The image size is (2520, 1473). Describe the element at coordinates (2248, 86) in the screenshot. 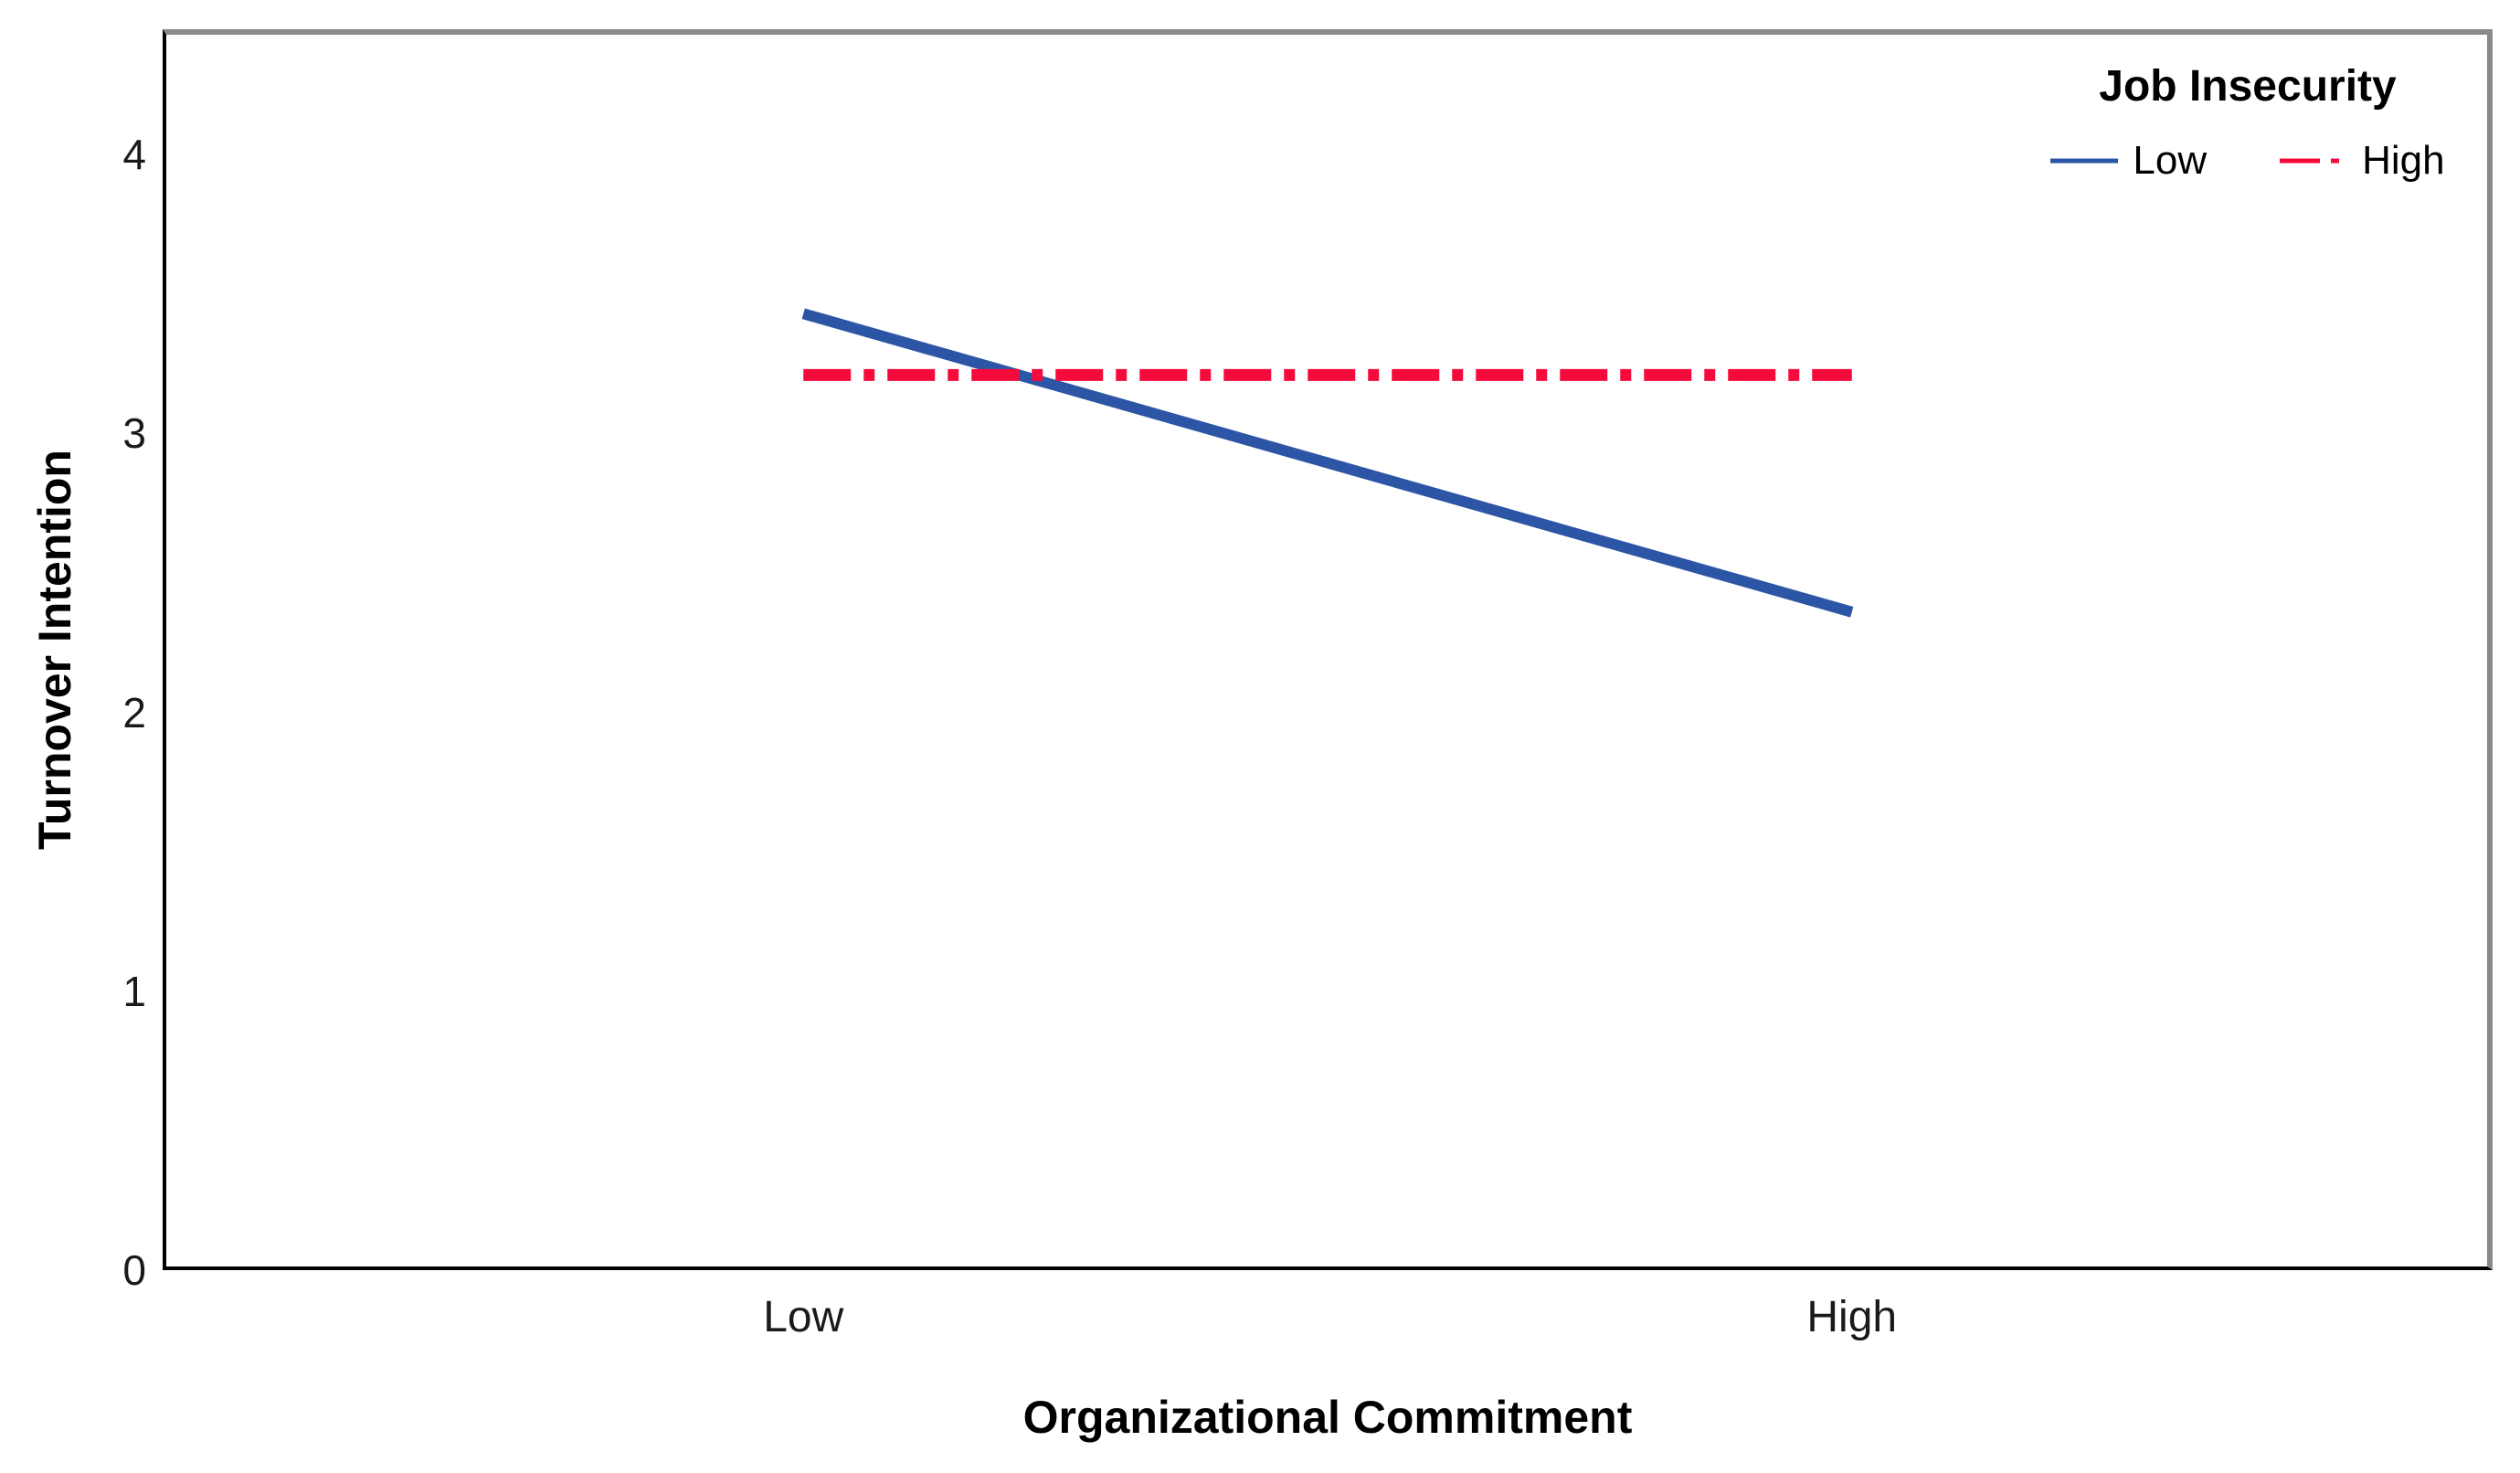

I see `legend-title: Job Insecurity` at that location.